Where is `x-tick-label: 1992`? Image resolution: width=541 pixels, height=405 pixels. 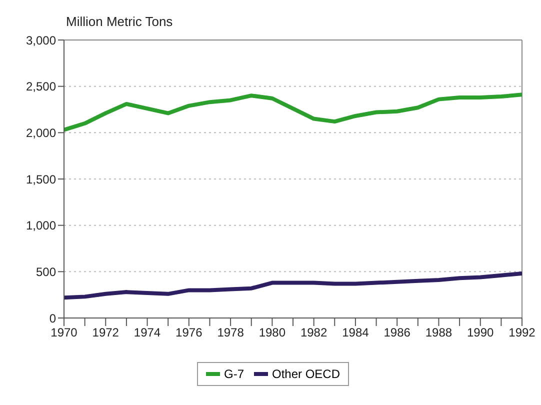 x-tick-label: 1992 is located at coordinates (522, 333).